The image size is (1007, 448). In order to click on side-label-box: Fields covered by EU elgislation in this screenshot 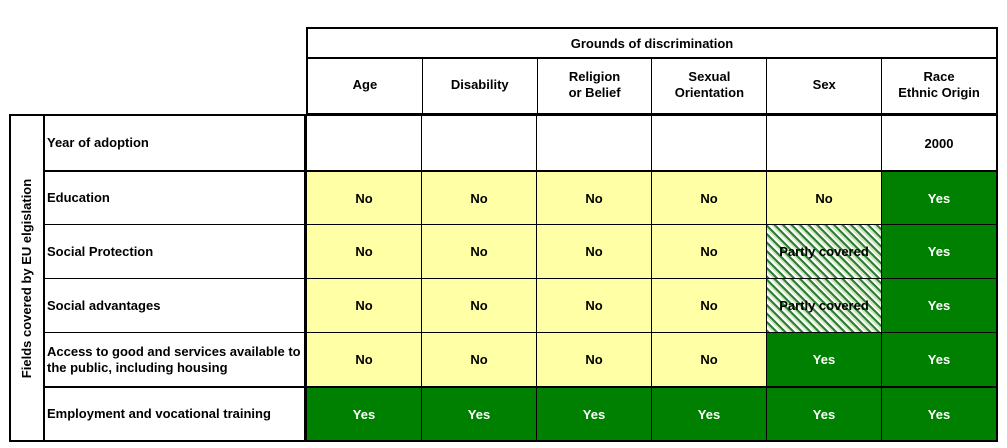, I will do `click(27, 278)`.